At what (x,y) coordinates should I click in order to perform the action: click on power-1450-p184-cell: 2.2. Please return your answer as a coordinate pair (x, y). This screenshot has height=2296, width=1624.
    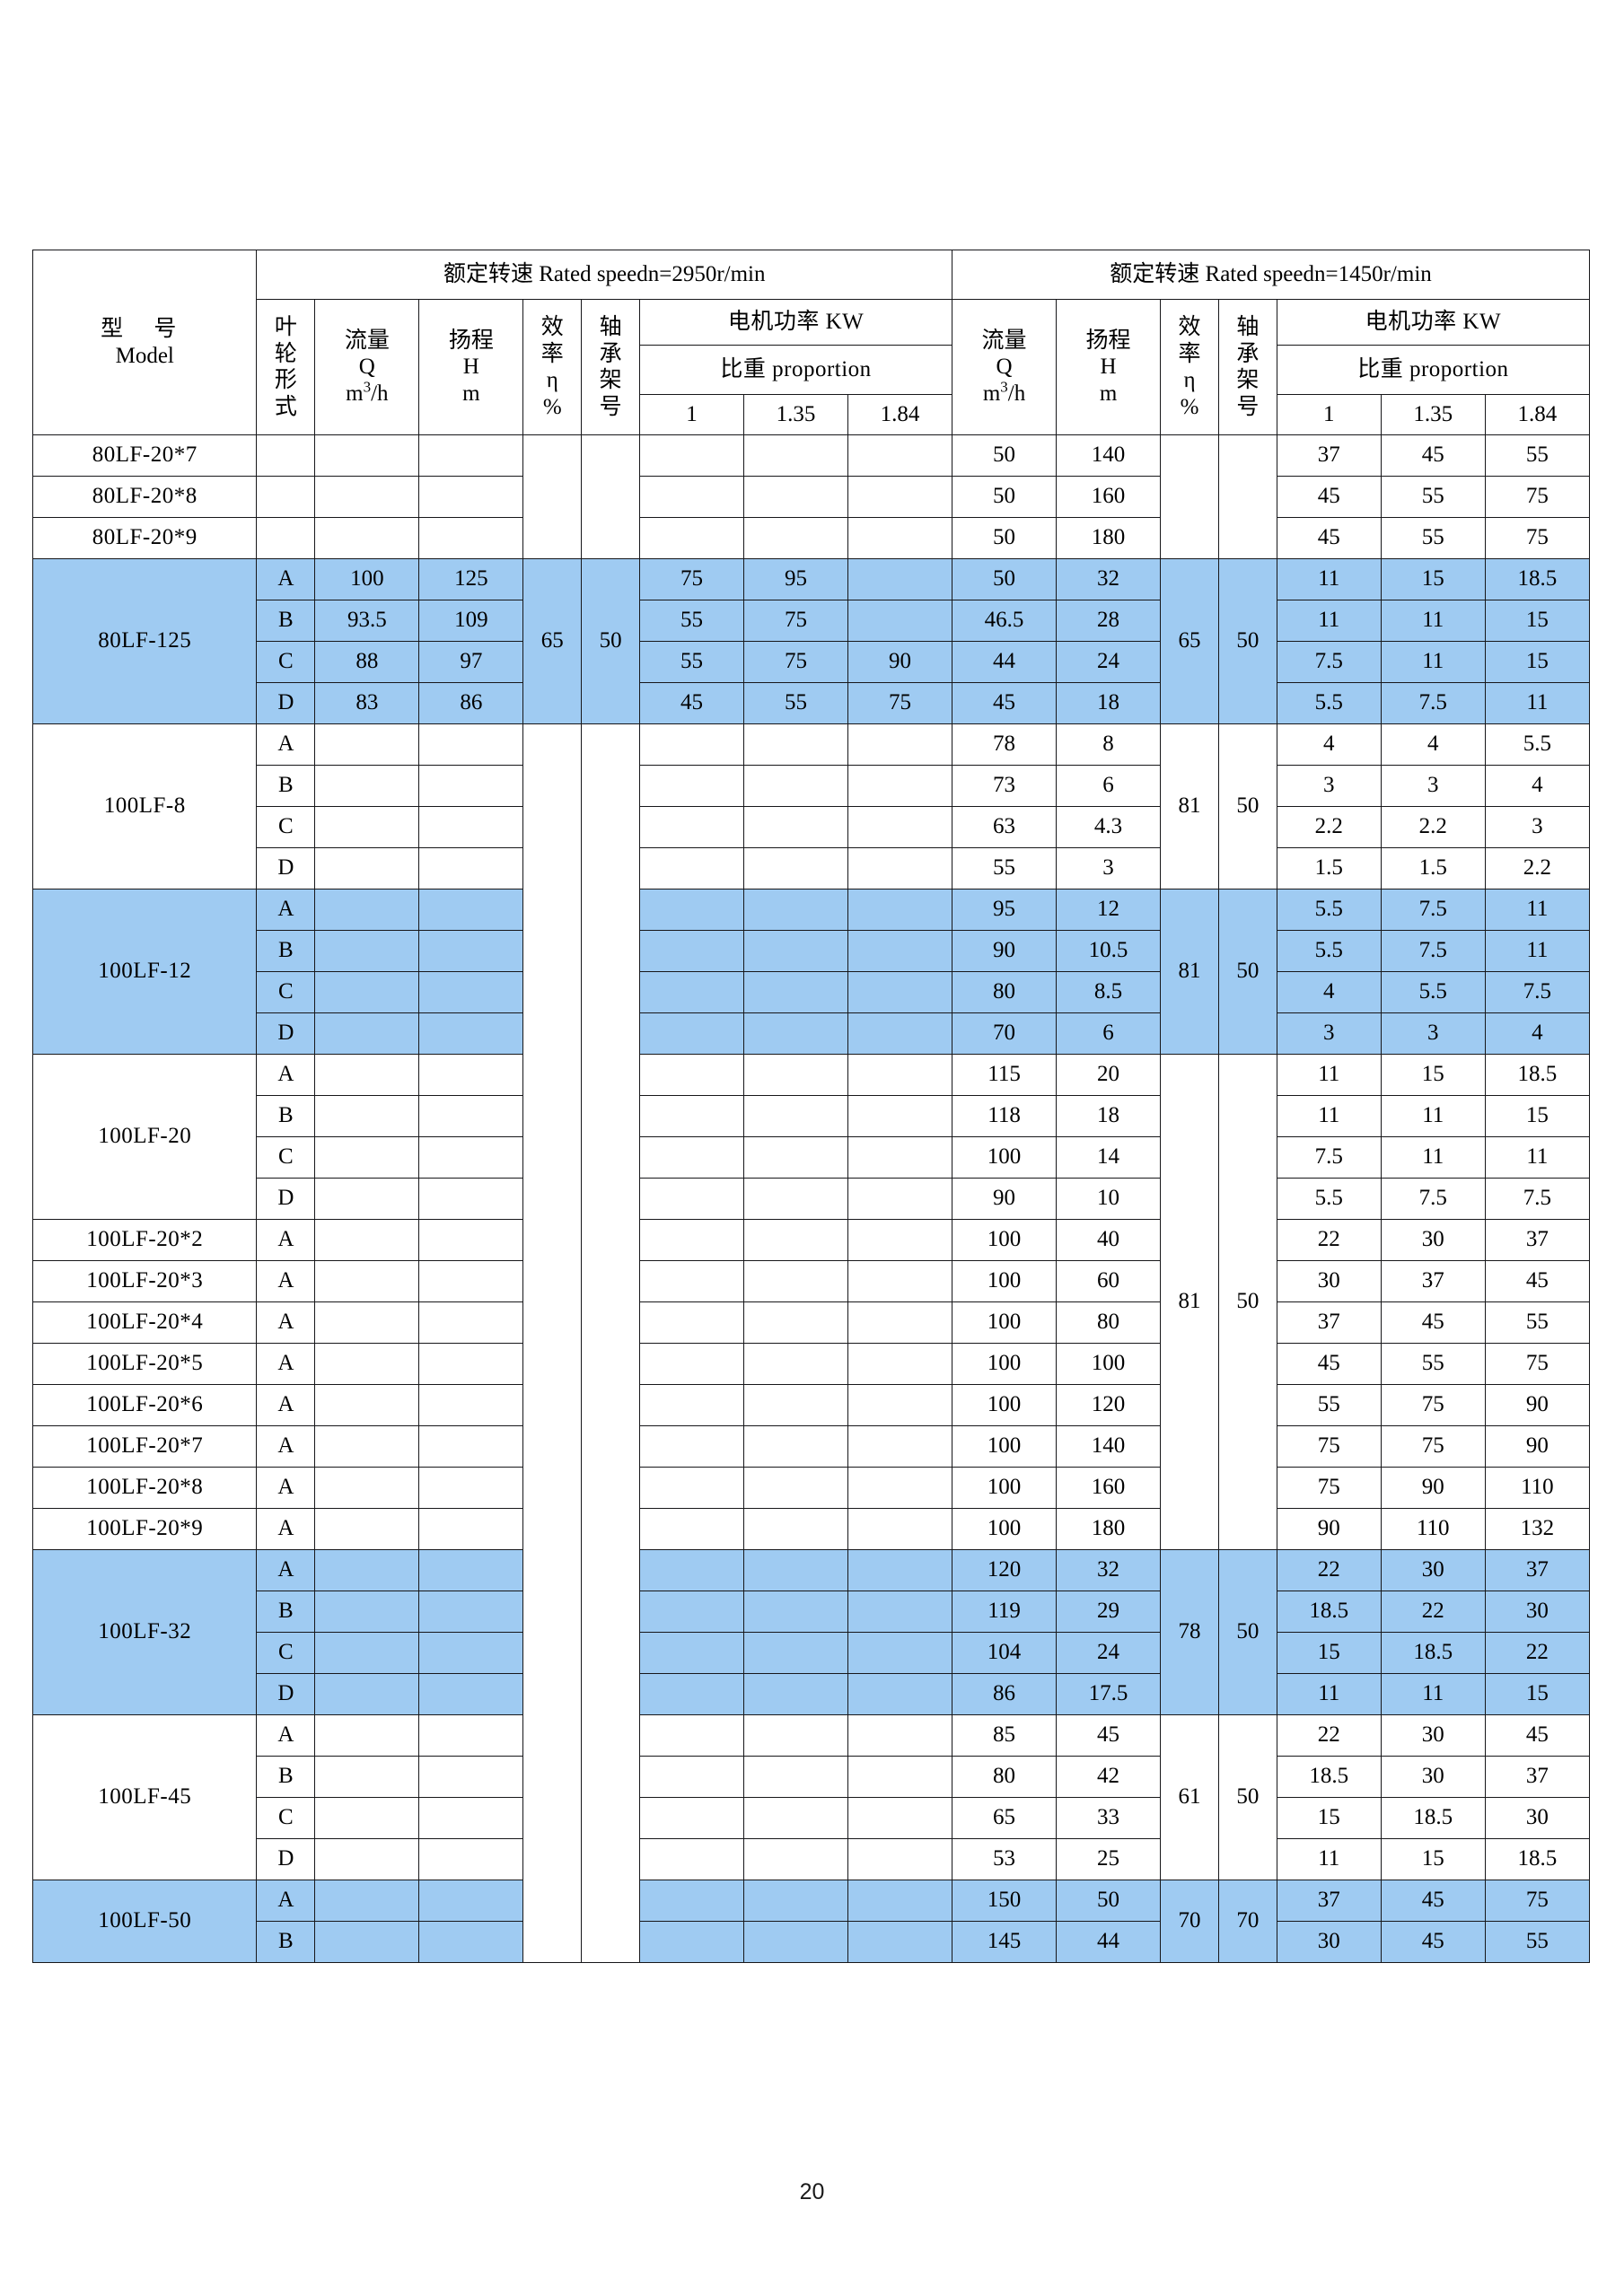
    Looking at the image, I should click on (1537, 868).